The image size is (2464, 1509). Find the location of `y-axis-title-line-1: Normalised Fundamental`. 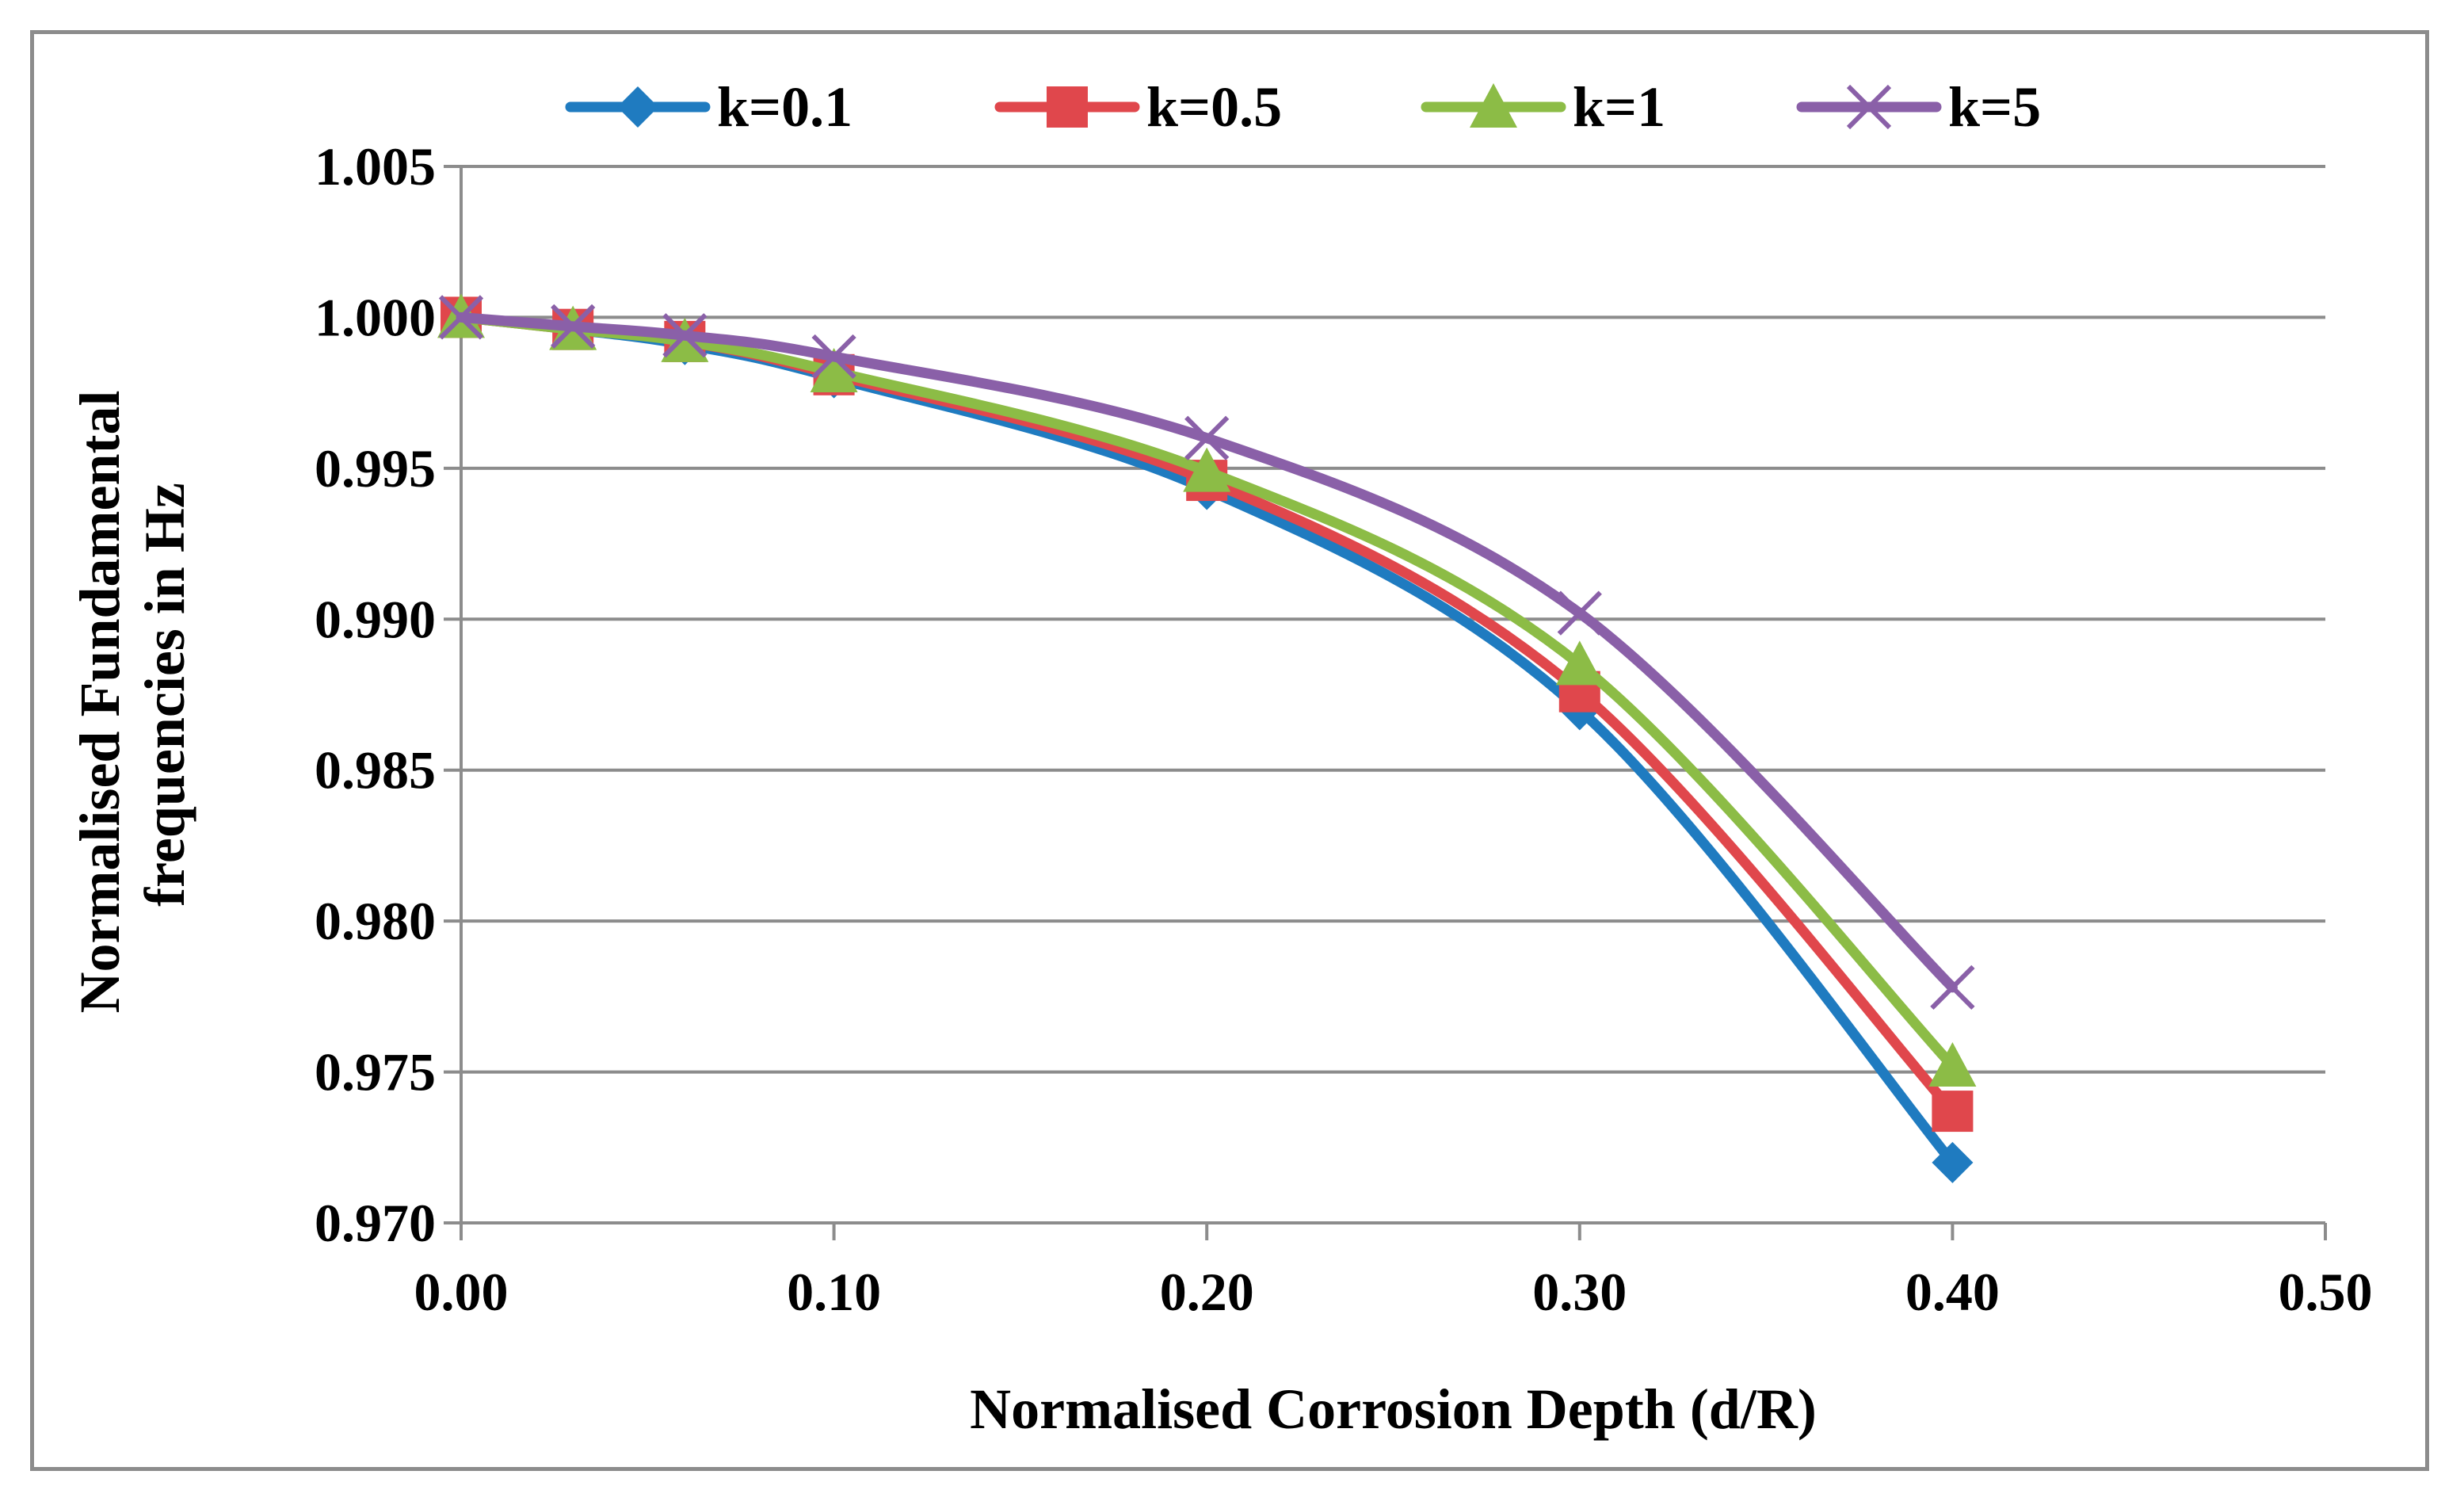

y-axis-title-line-1: Normalised Fundamental is located at coordinates (100, 701).